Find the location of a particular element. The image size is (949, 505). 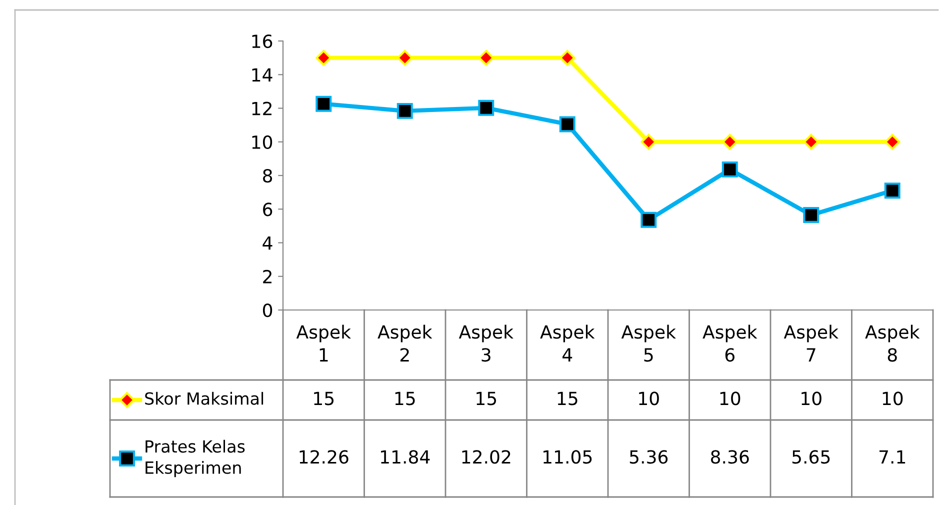

y-tick-label: 6 is located at coordinates (267, 209).